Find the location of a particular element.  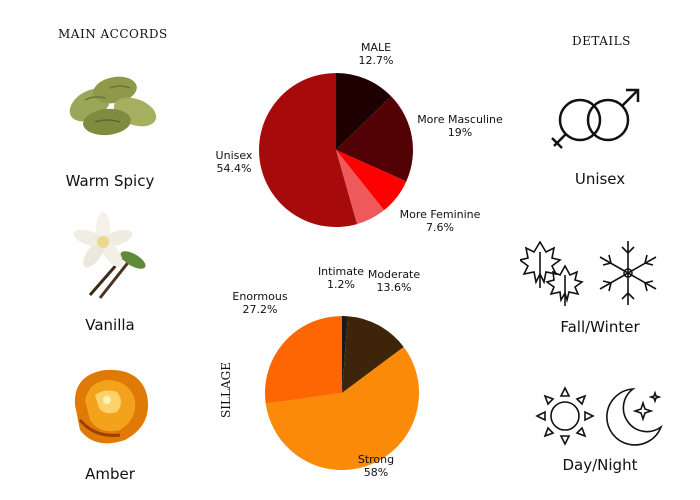

gender-symbols-icon is located at coordinates (600, 123).